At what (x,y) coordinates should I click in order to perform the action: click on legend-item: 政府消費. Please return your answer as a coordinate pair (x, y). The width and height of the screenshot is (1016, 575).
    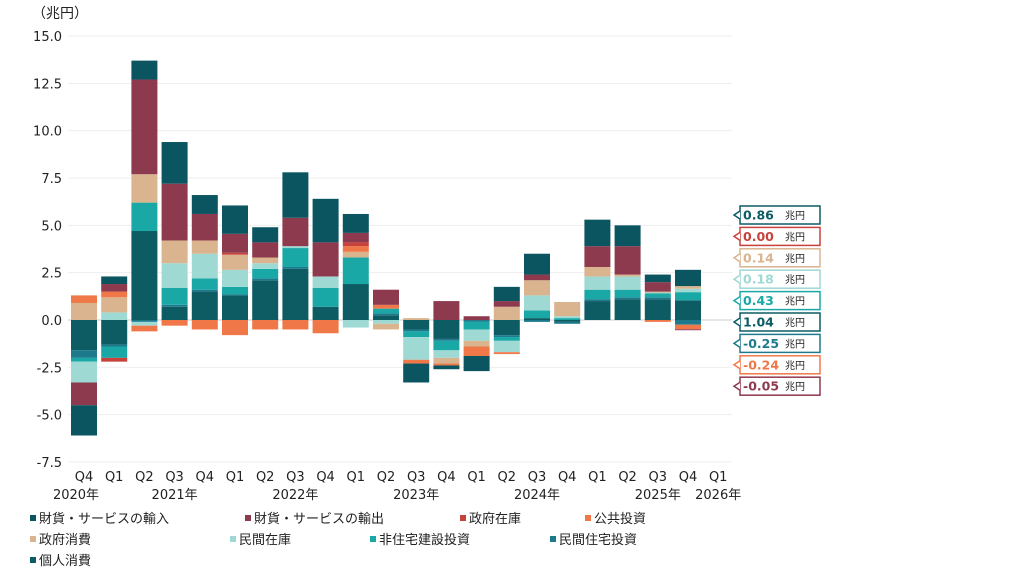
    Looking at the image, I should click on (60, 538).